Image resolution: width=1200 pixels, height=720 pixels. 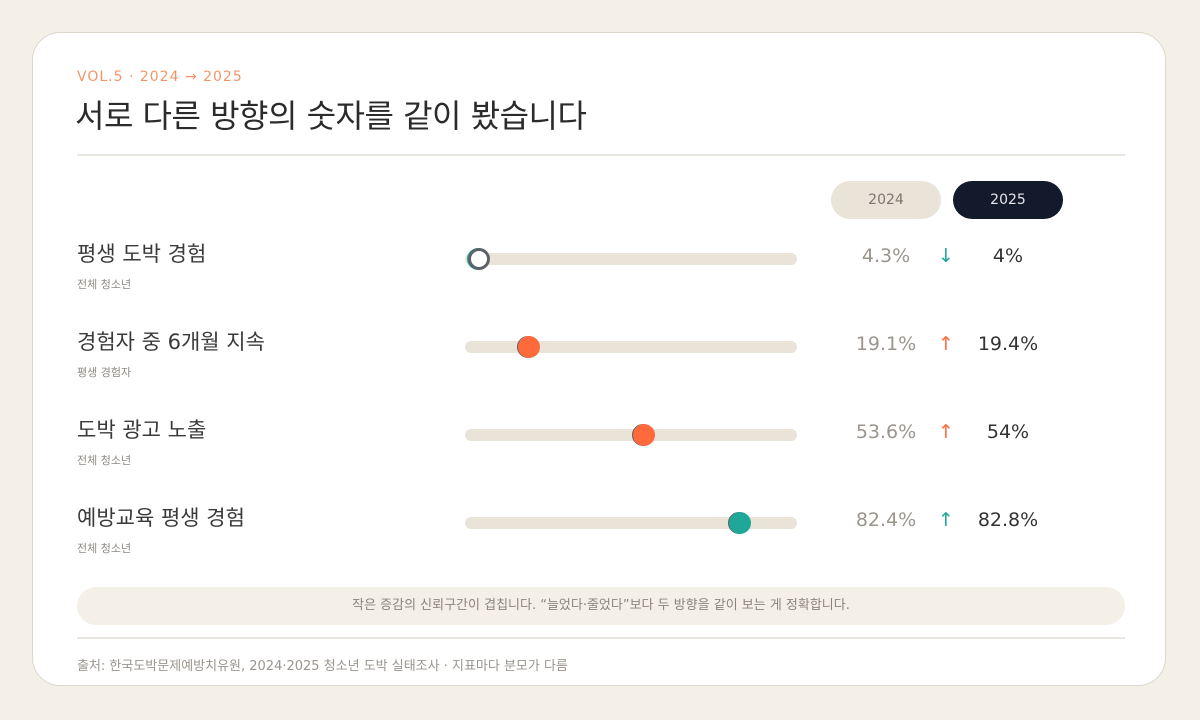 I want to click on row-label: 도박 광고 노출, so click(x=142, y=430).